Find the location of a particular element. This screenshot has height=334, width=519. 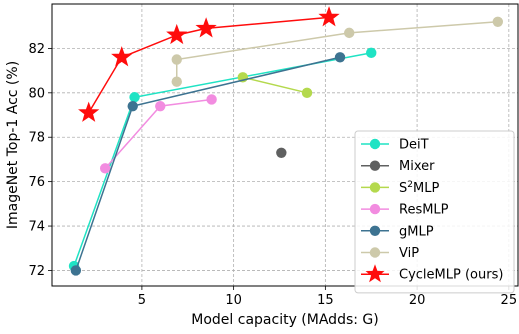

legend-entry: CycleMLP (ours) is located at coordinates (432, 273).